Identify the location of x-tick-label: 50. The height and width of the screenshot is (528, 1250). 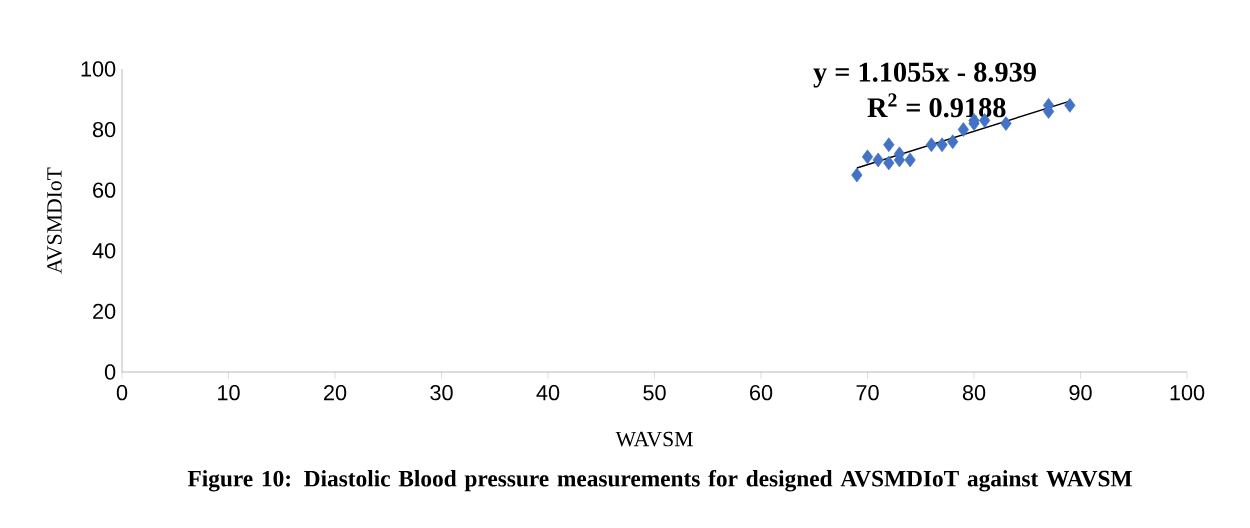
(654, 393).